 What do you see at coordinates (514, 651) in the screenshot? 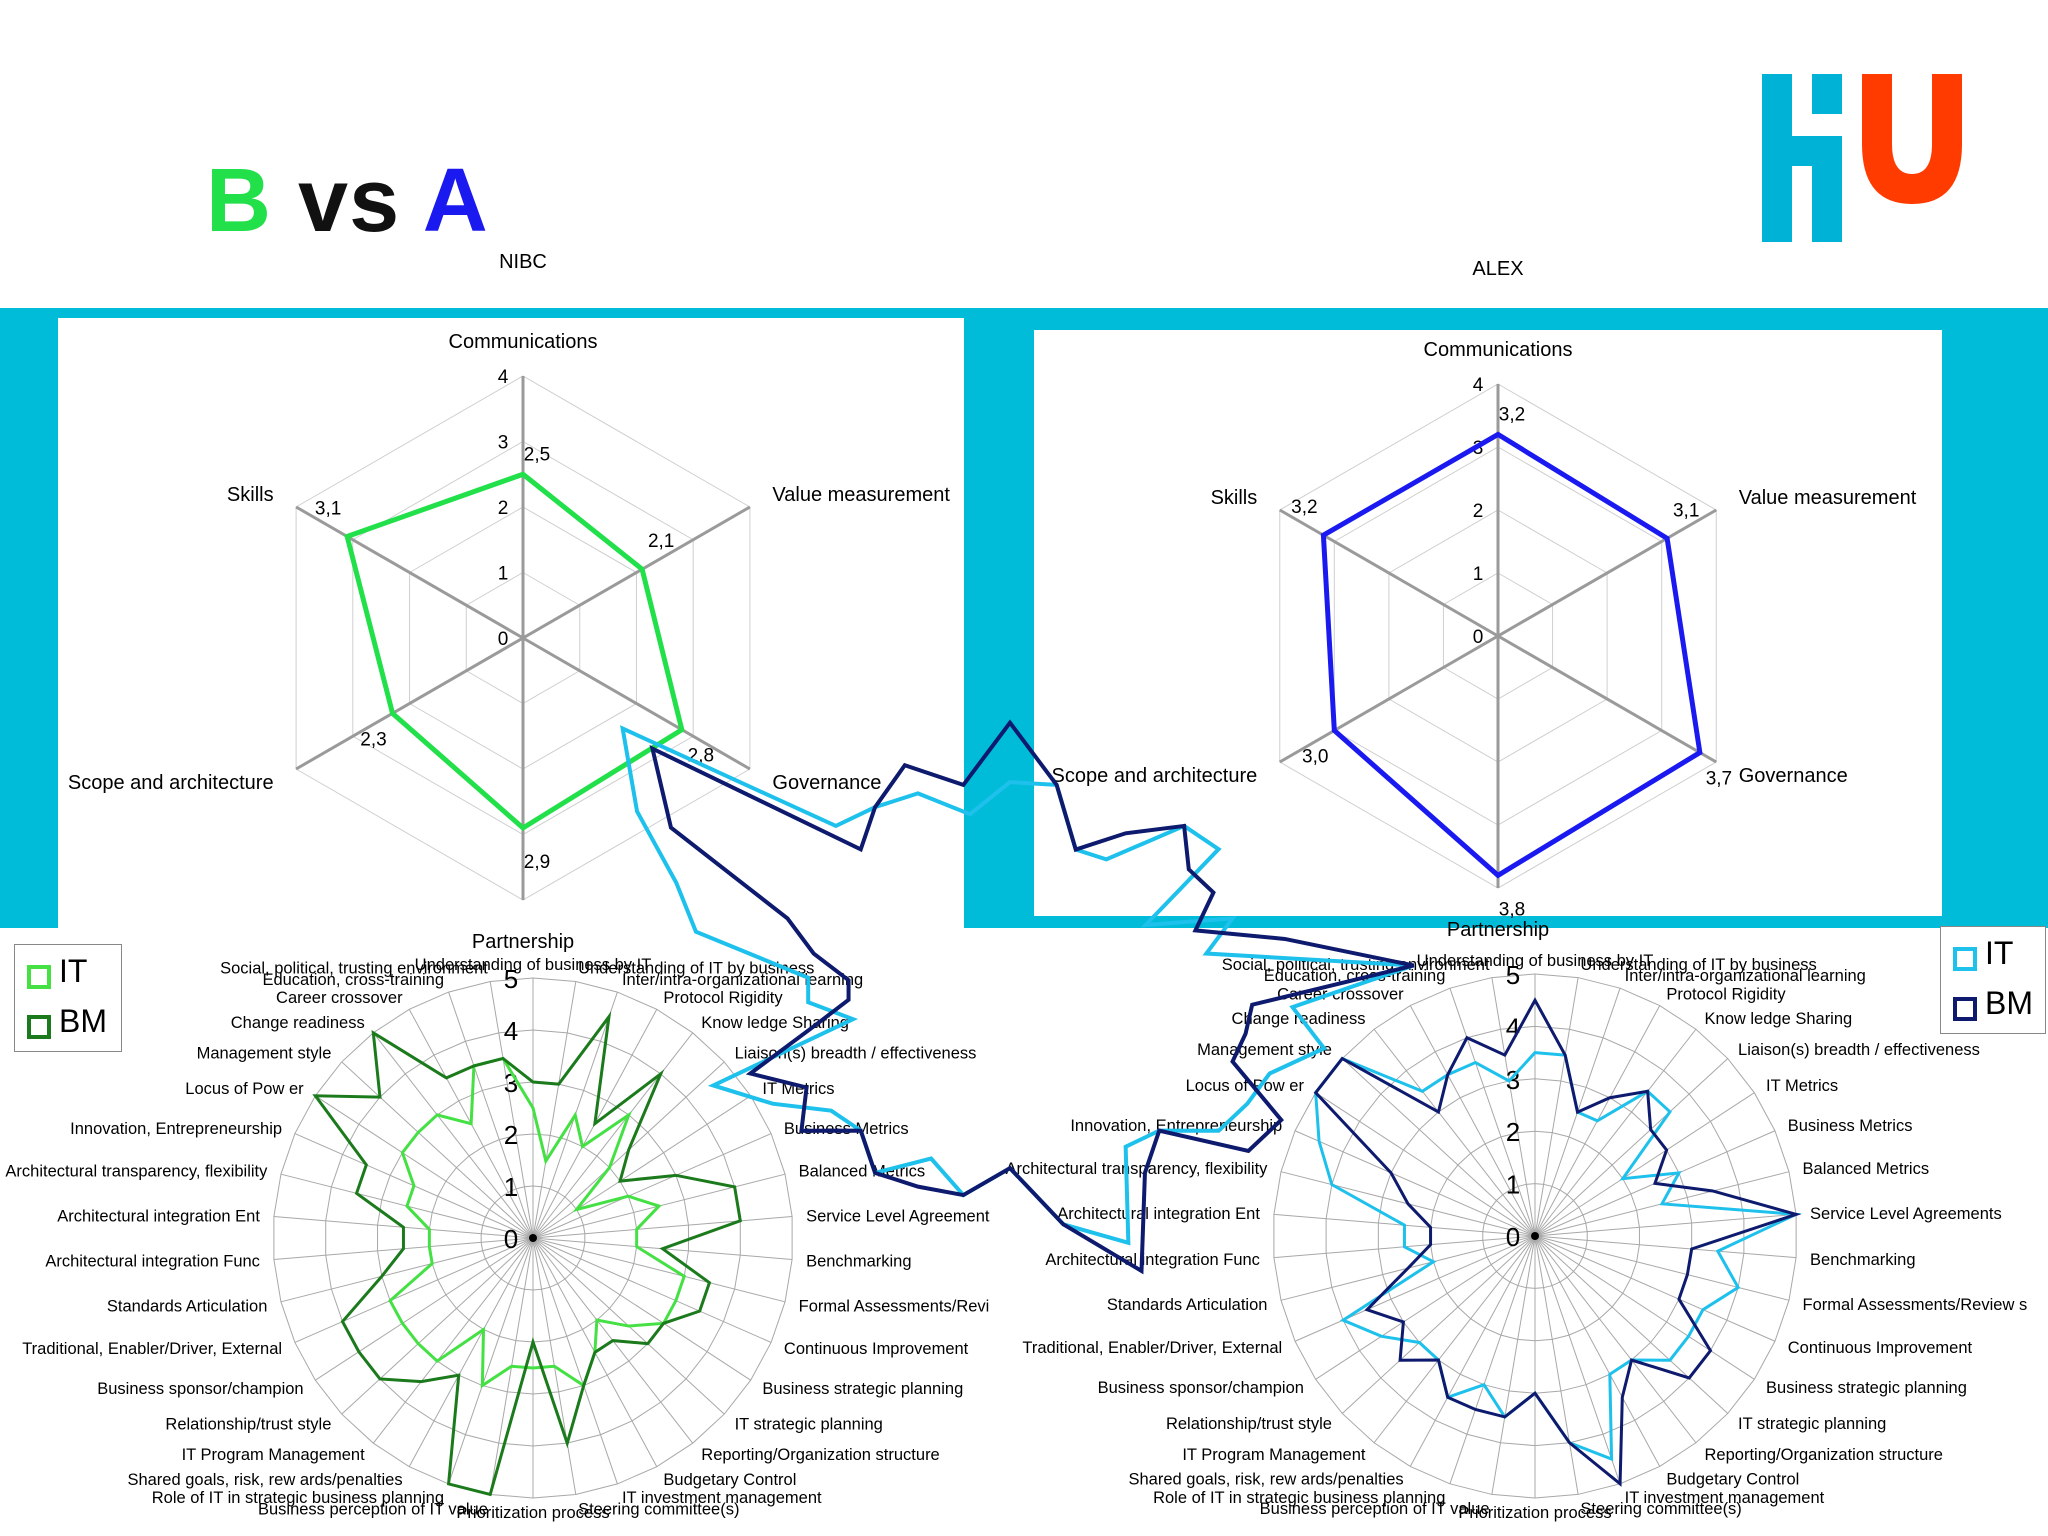
I see `data-polygon` at bounding box center [514, 651].